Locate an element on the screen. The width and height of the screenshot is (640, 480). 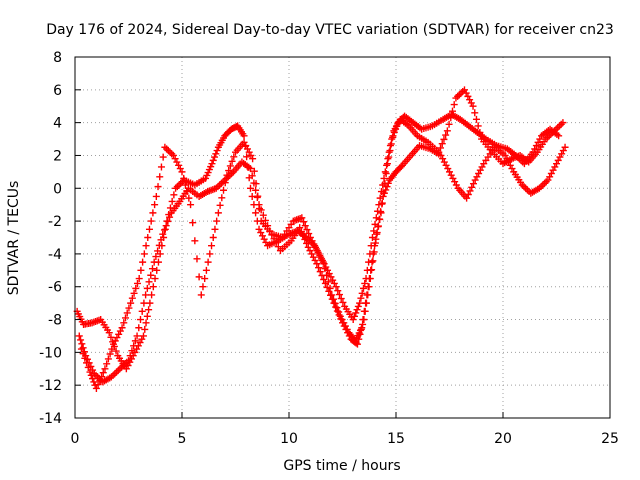
y-tick-label: -8 is located at coordinates (55, 321).